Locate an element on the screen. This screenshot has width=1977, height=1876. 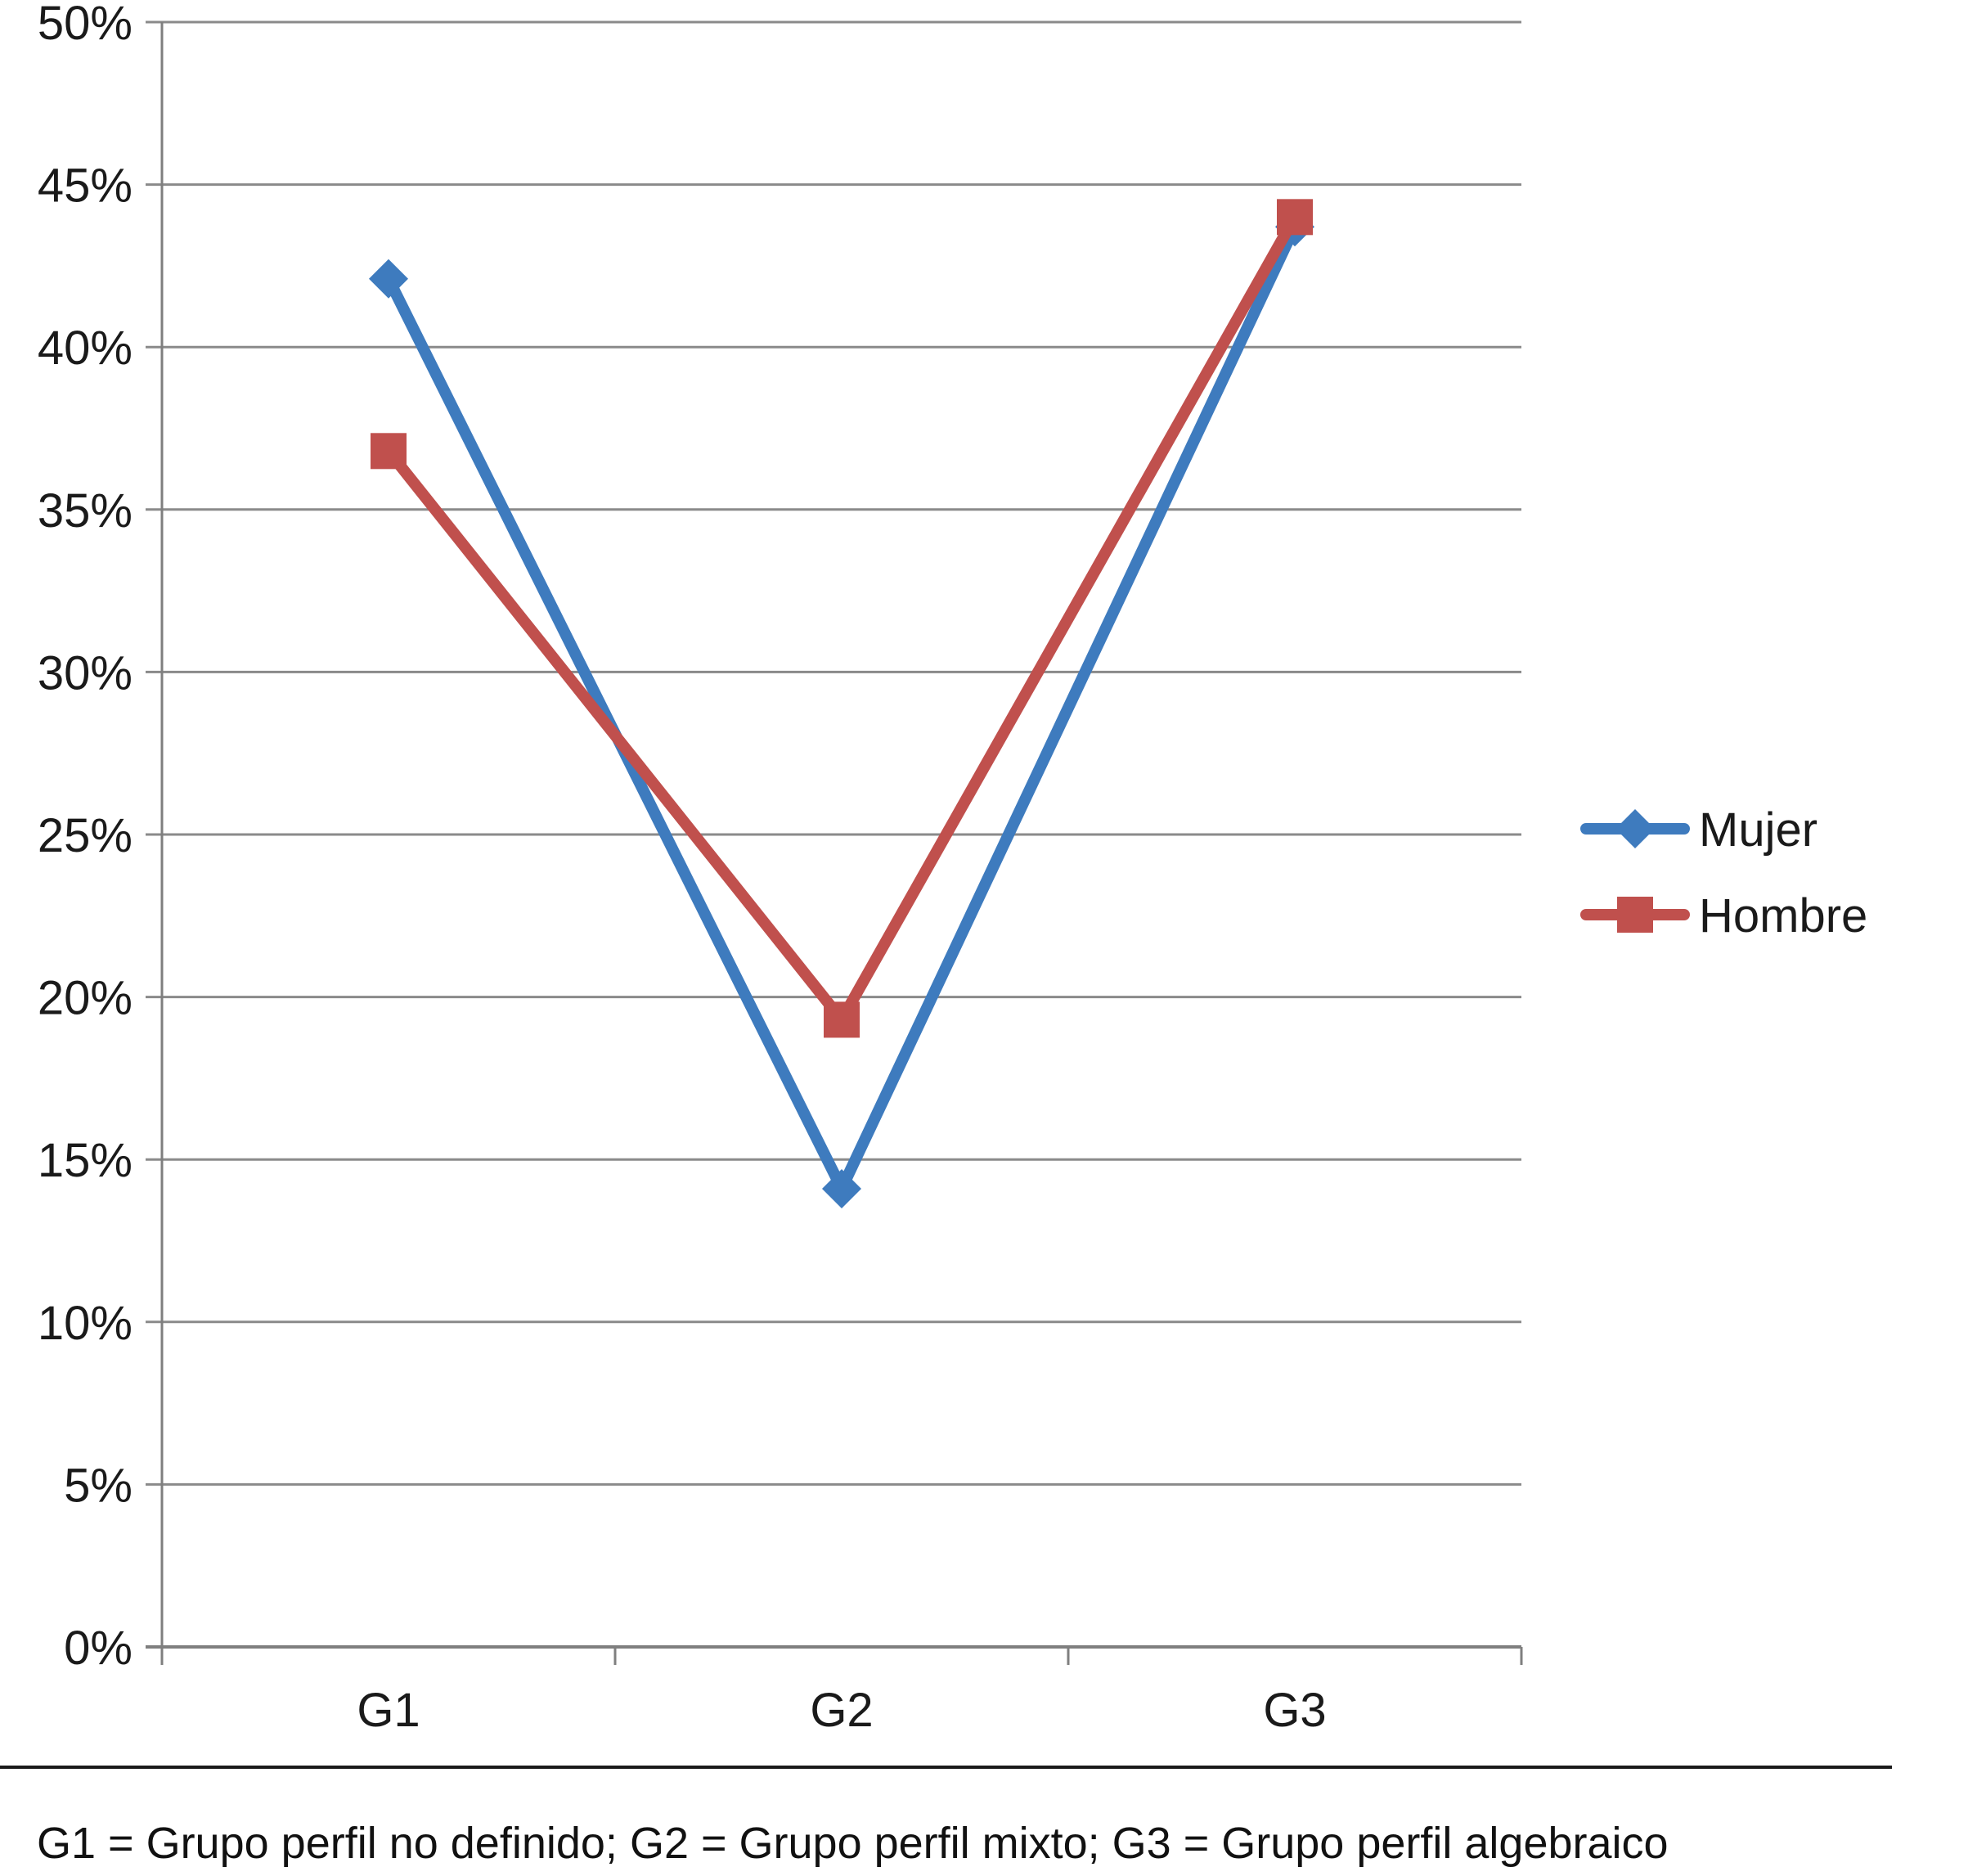
legend-label-hombre: Hombre is located at coordinates (1783, 916).